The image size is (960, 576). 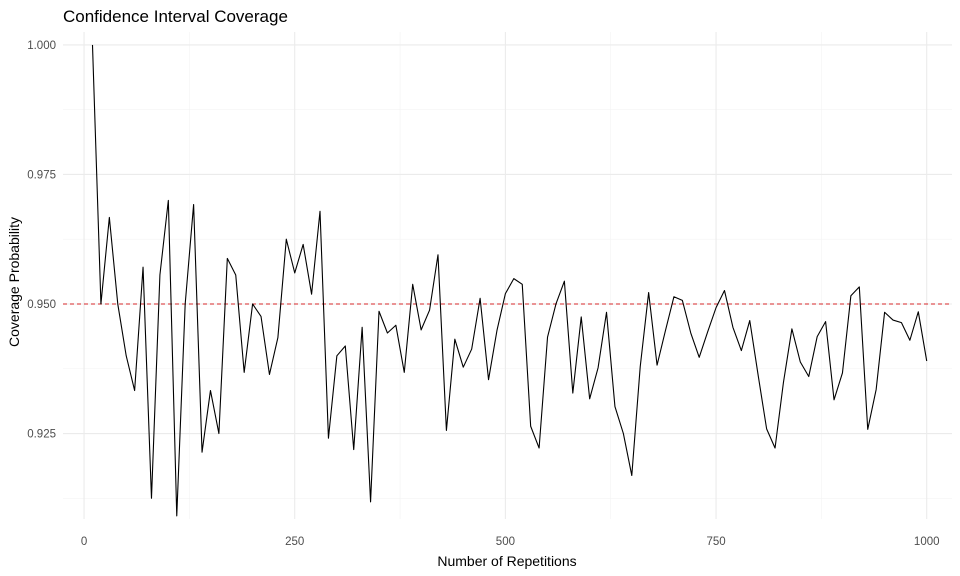 What do you see at coordinates (14, 282) in the screenshot?
I see `y-axis-label: Coverage Probability` at bounding box center [14, 282].